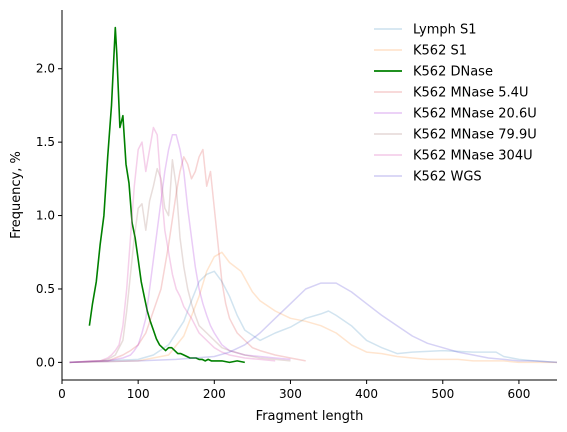 The width and height of the screenshot is (567, 432). Describe the element at coordinates (473, 156) in the screenshot. I see `legend-label: K562 MNase 304U` at that location.